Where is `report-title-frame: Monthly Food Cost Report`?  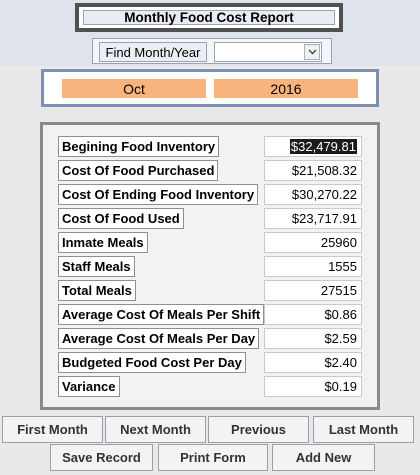
report-title-frame: Monthly Food Cost Report is located at coordinates (209, 17).